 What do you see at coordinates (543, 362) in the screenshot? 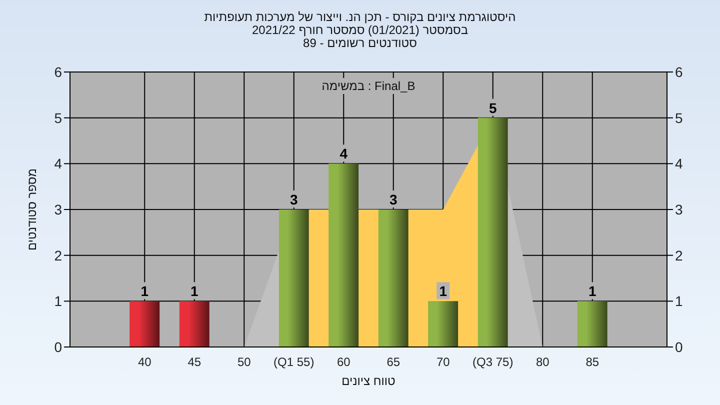
I see `x-tick-label: 80` at bounding box center [543, 362].